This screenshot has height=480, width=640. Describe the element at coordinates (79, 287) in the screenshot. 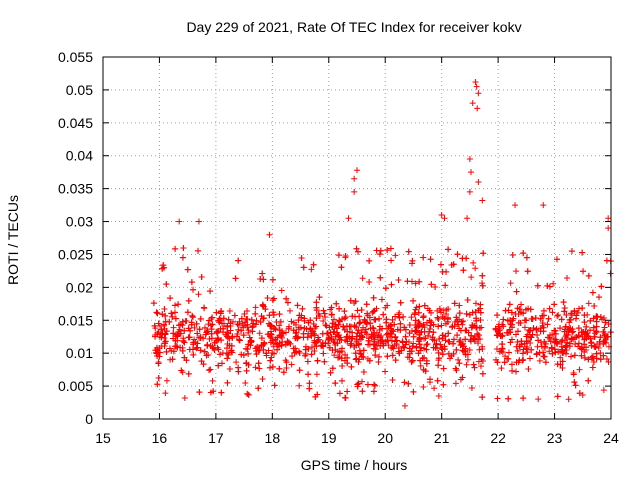

I see `y-tick-label: 0.02` at that location.